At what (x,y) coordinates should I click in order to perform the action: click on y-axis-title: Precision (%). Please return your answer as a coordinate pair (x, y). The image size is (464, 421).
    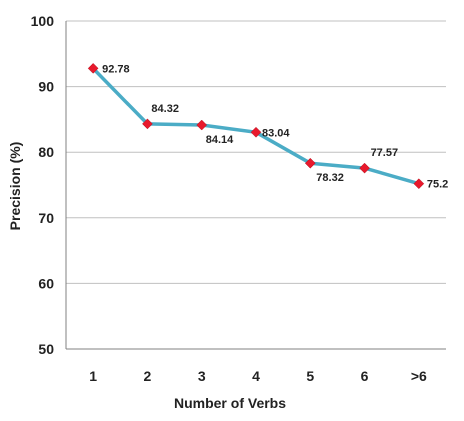
    Looking at the image, I should click on (15, 186).